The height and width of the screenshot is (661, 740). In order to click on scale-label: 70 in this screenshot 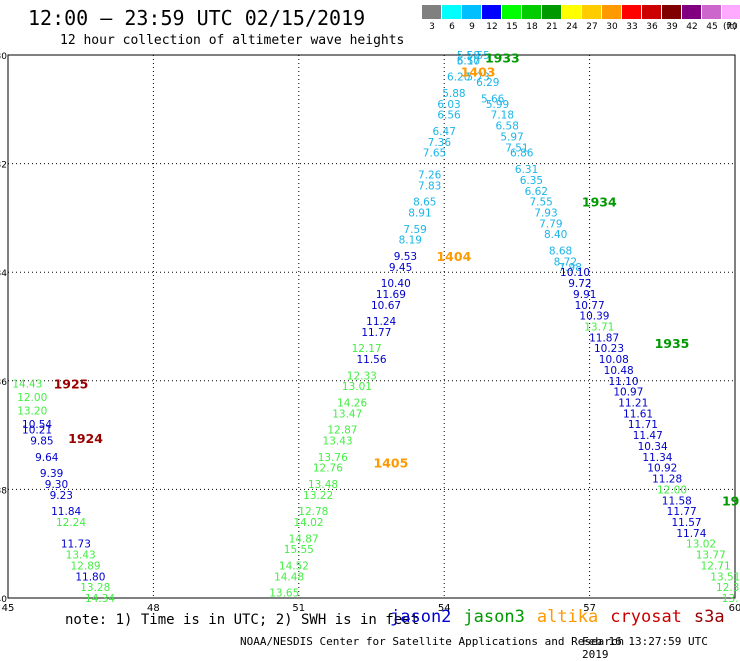, I will do `click(732, 27)`.